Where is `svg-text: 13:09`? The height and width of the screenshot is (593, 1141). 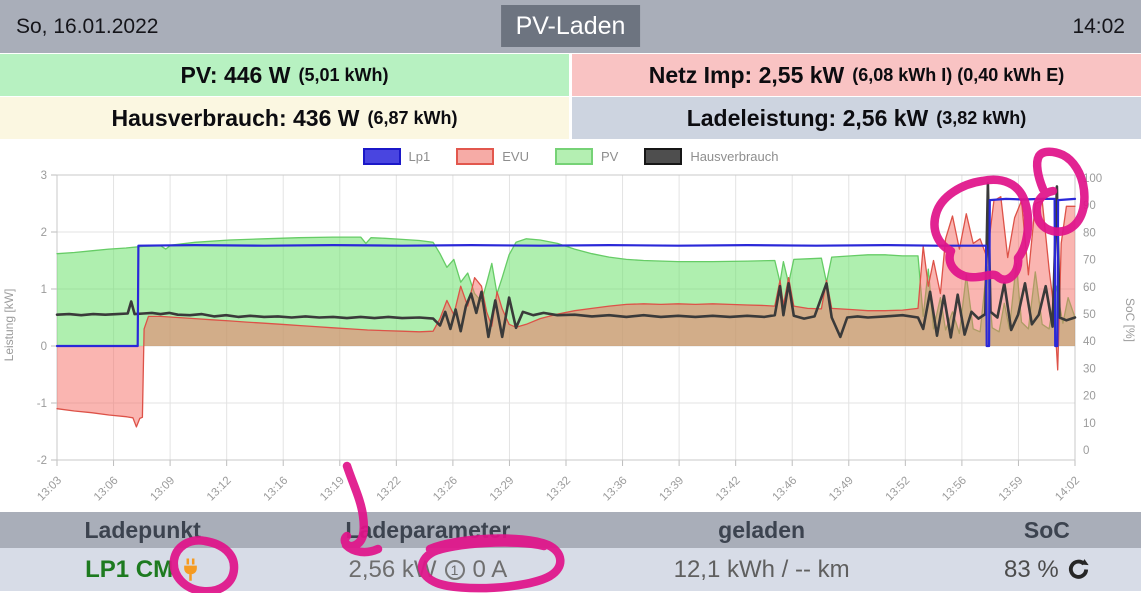
svg-text: 13:09 is located at coordinates (162, 489).